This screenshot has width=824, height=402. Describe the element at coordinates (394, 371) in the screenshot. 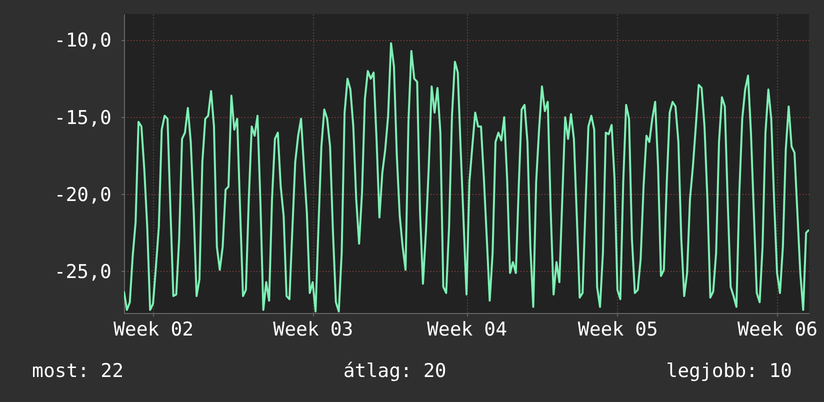

I see `text: átlag: 20` at that location.